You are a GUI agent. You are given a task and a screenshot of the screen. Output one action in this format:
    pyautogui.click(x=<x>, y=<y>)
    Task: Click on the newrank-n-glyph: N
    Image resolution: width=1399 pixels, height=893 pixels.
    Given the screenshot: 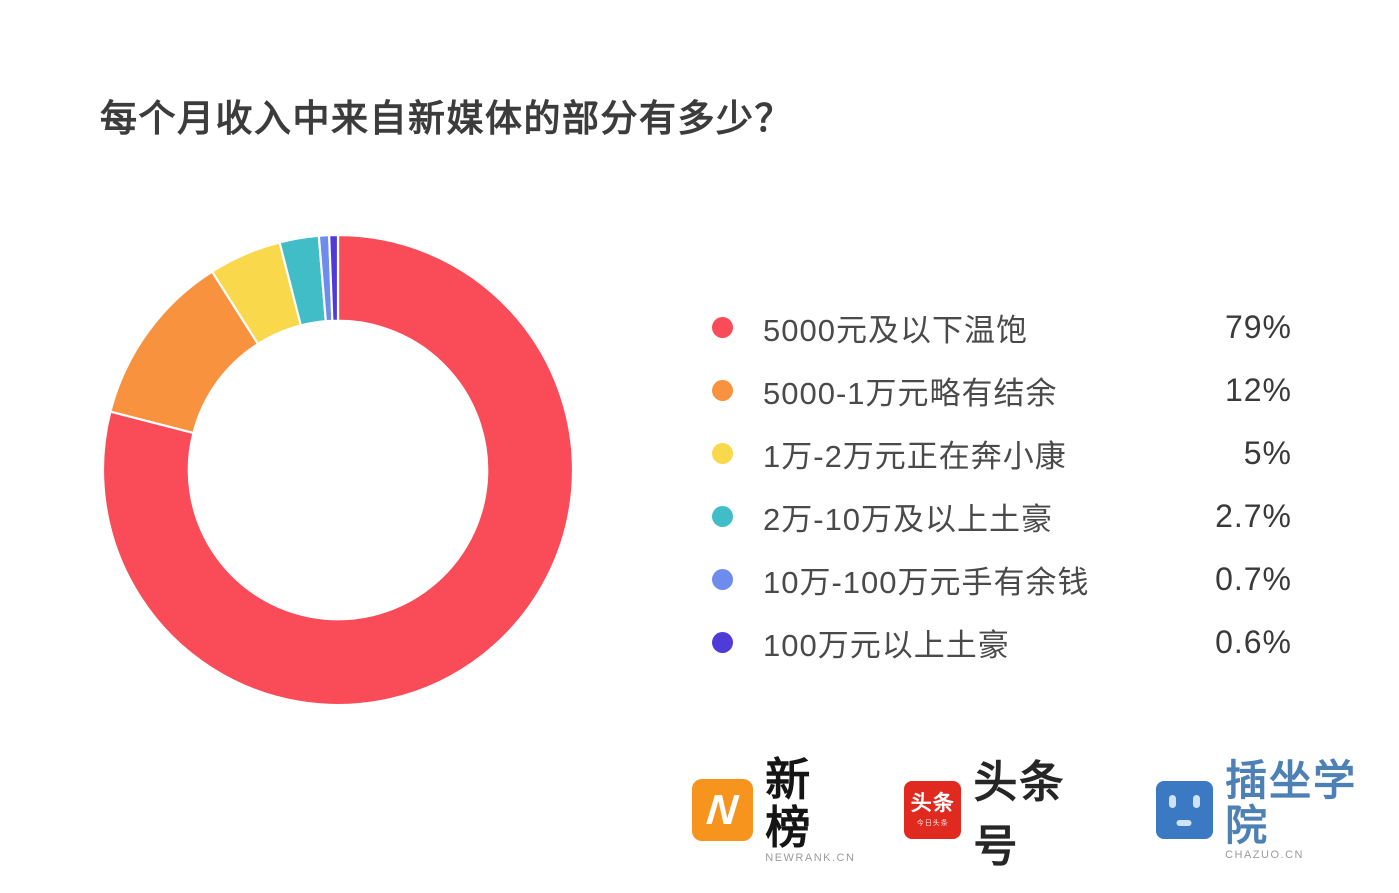 What is the action you would take?
    pyautogui.click(x=723, y=809)
    